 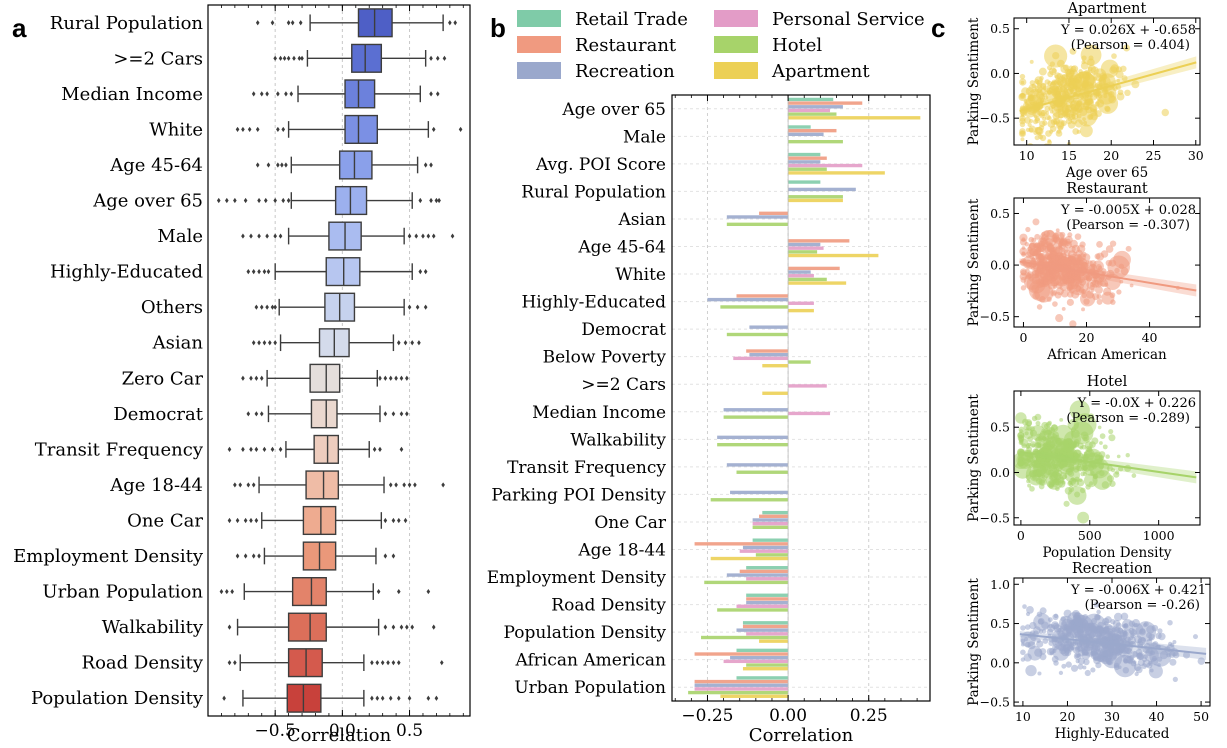 What do you see at coordinates (1128, 225) in the screenshot?
I see `pearson-coefficient: (Pearson = -0.307)` at bounding box center [1128, 225].